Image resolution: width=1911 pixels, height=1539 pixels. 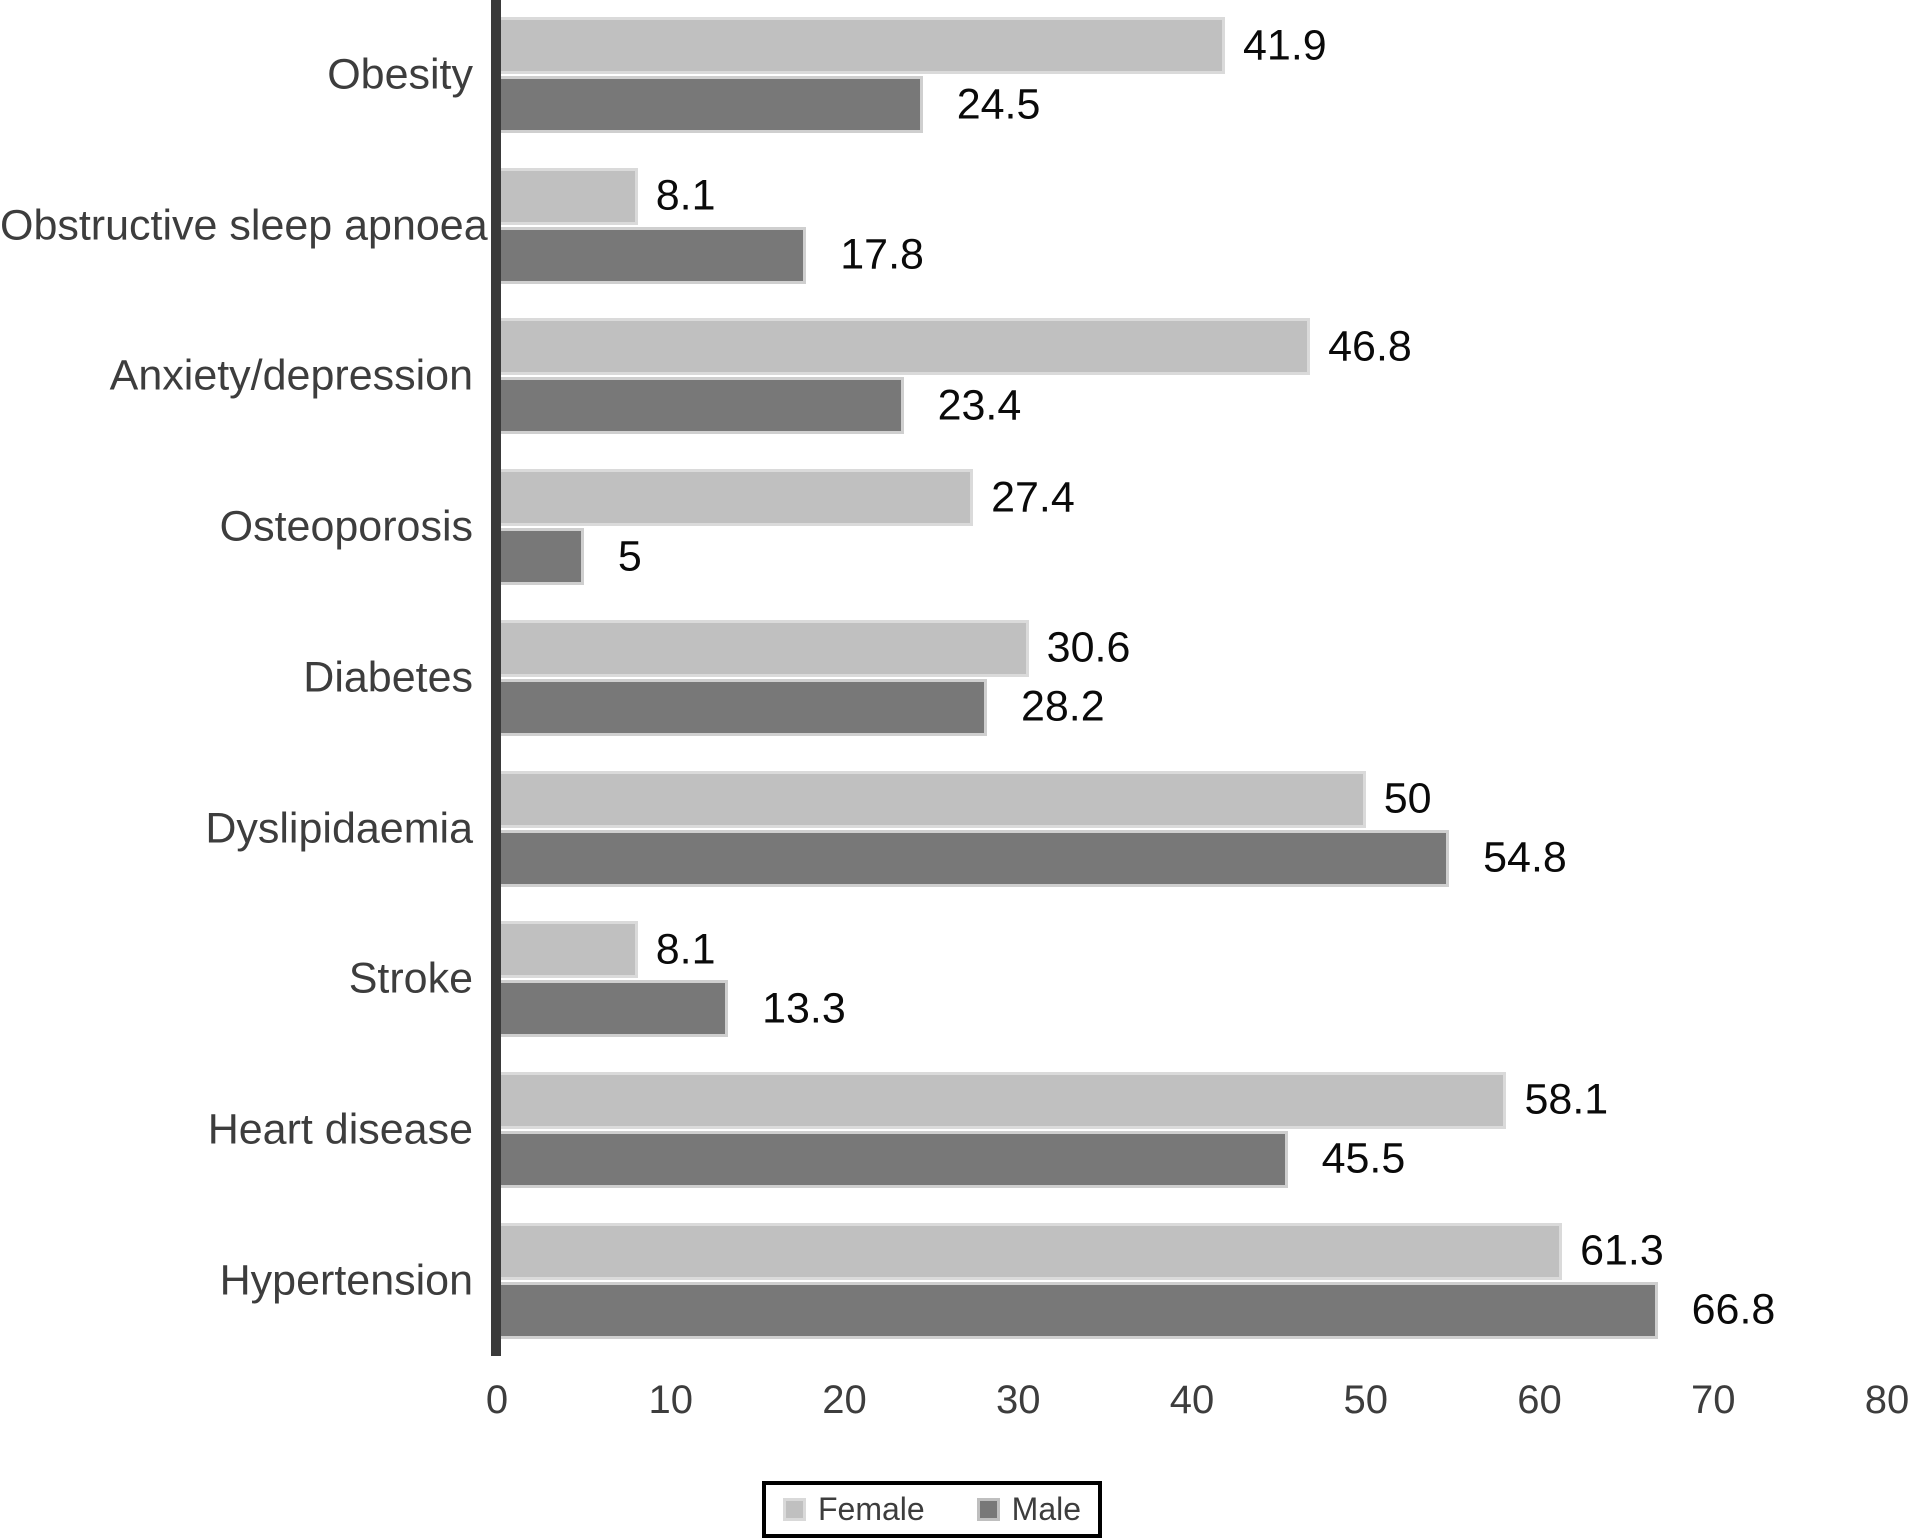 What do you see at coordinates (1525, 857) in the screenshot?
I see `male-value-label: 54.8` at bounding box center [1525, 857].